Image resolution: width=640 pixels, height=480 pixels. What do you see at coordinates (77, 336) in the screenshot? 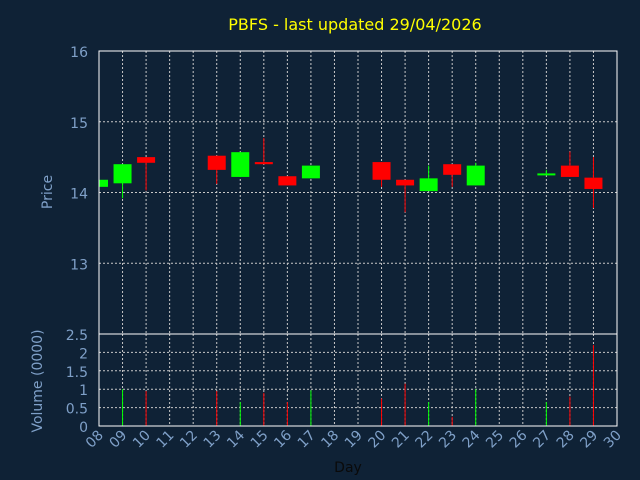
I see `volume-tick-label: 2.5` at bounding box center [77, 336].